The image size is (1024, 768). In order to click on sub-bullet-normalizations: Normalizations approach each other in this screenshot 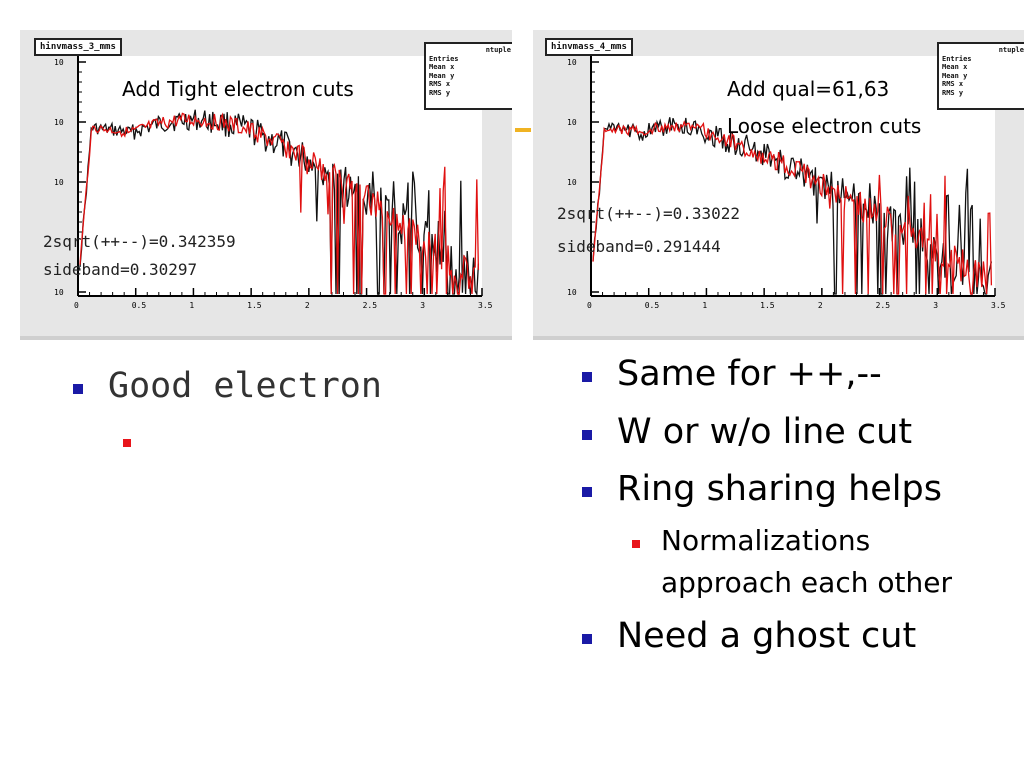, I will do `click(806, 561)`.